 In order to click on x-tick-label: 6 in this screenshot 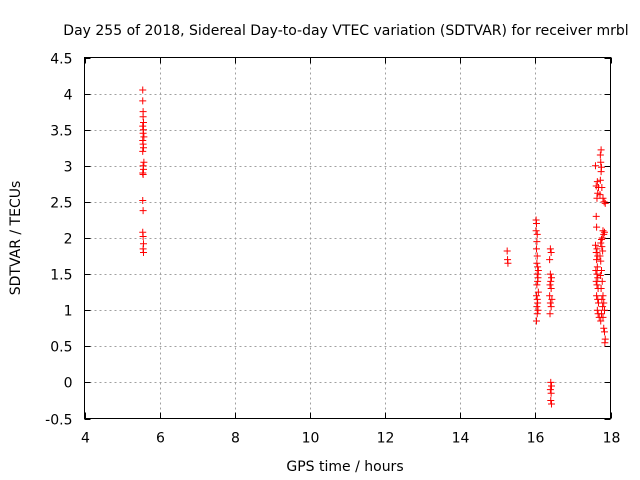, I will do `click(160, 439)`.